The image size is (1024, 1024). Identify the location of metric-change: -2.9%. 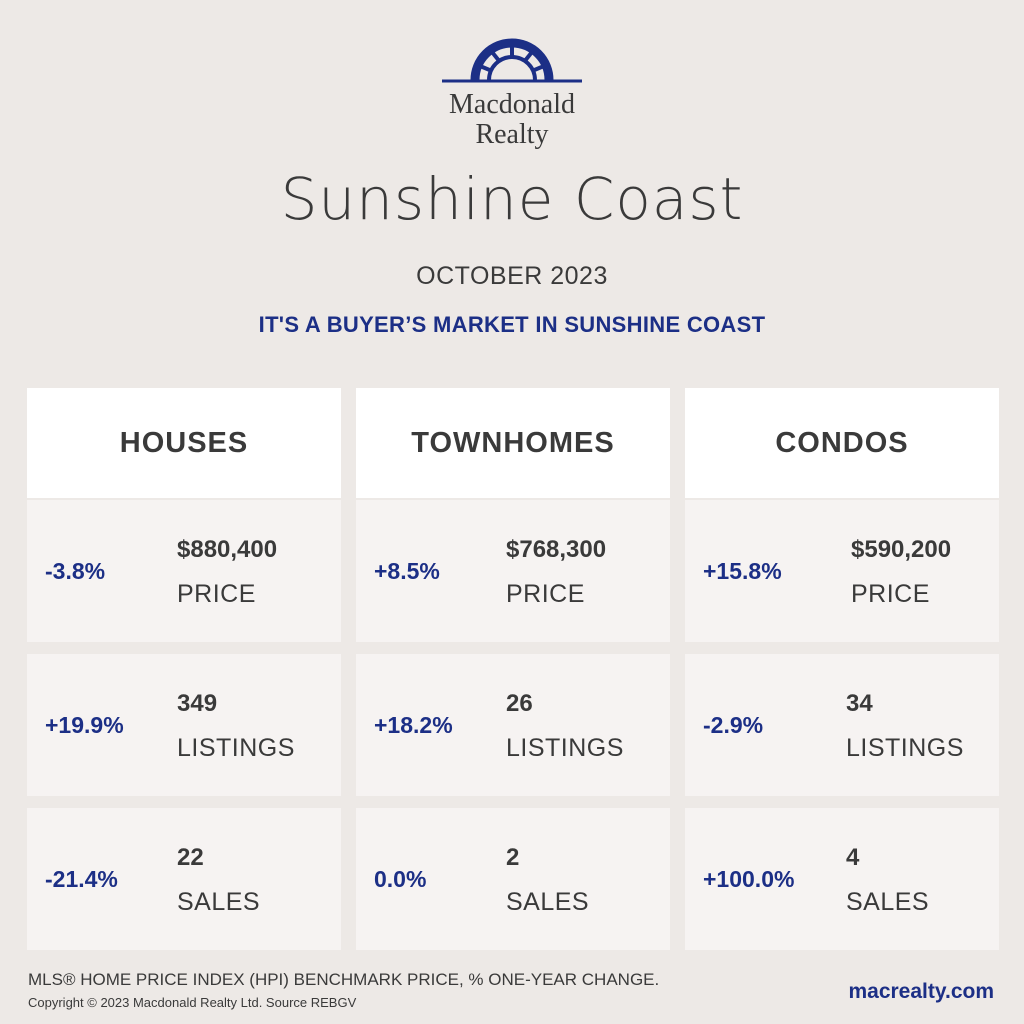
(733, 725).